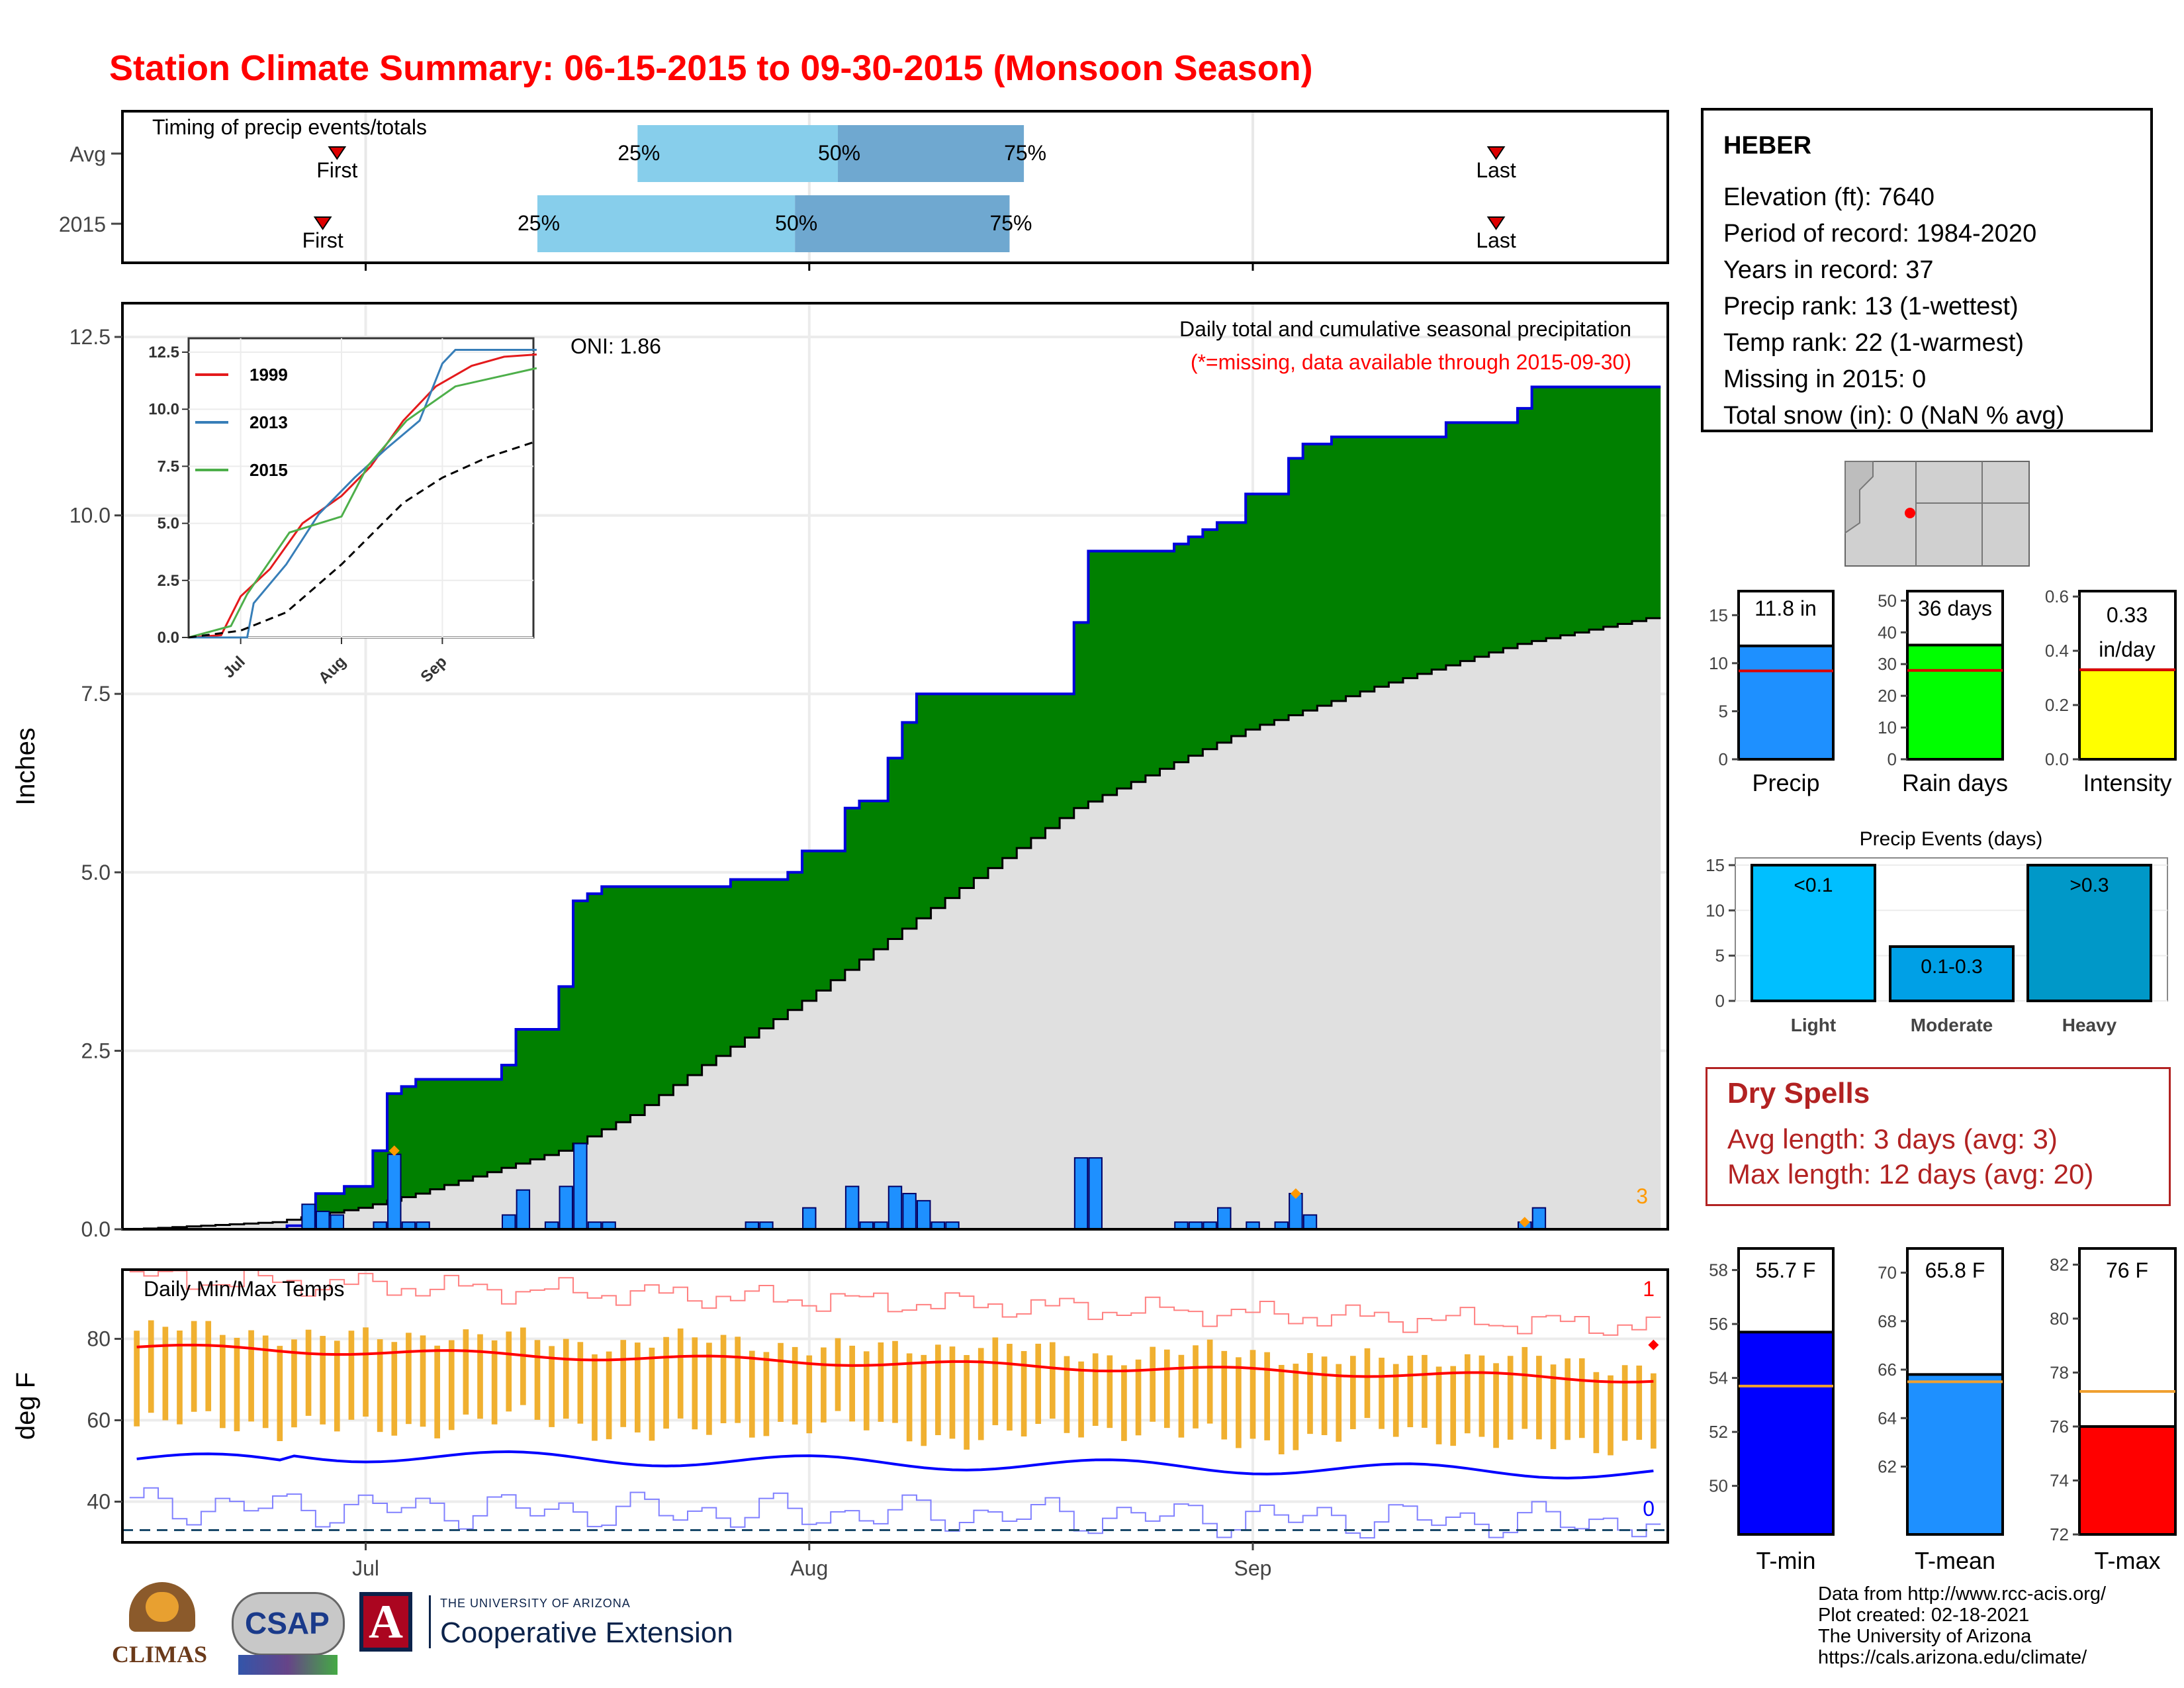  Describe the element at coordinates (586, 1633) in the screenshot. I see `ua-cooperative-extension: Cooperative Extension` at that location.